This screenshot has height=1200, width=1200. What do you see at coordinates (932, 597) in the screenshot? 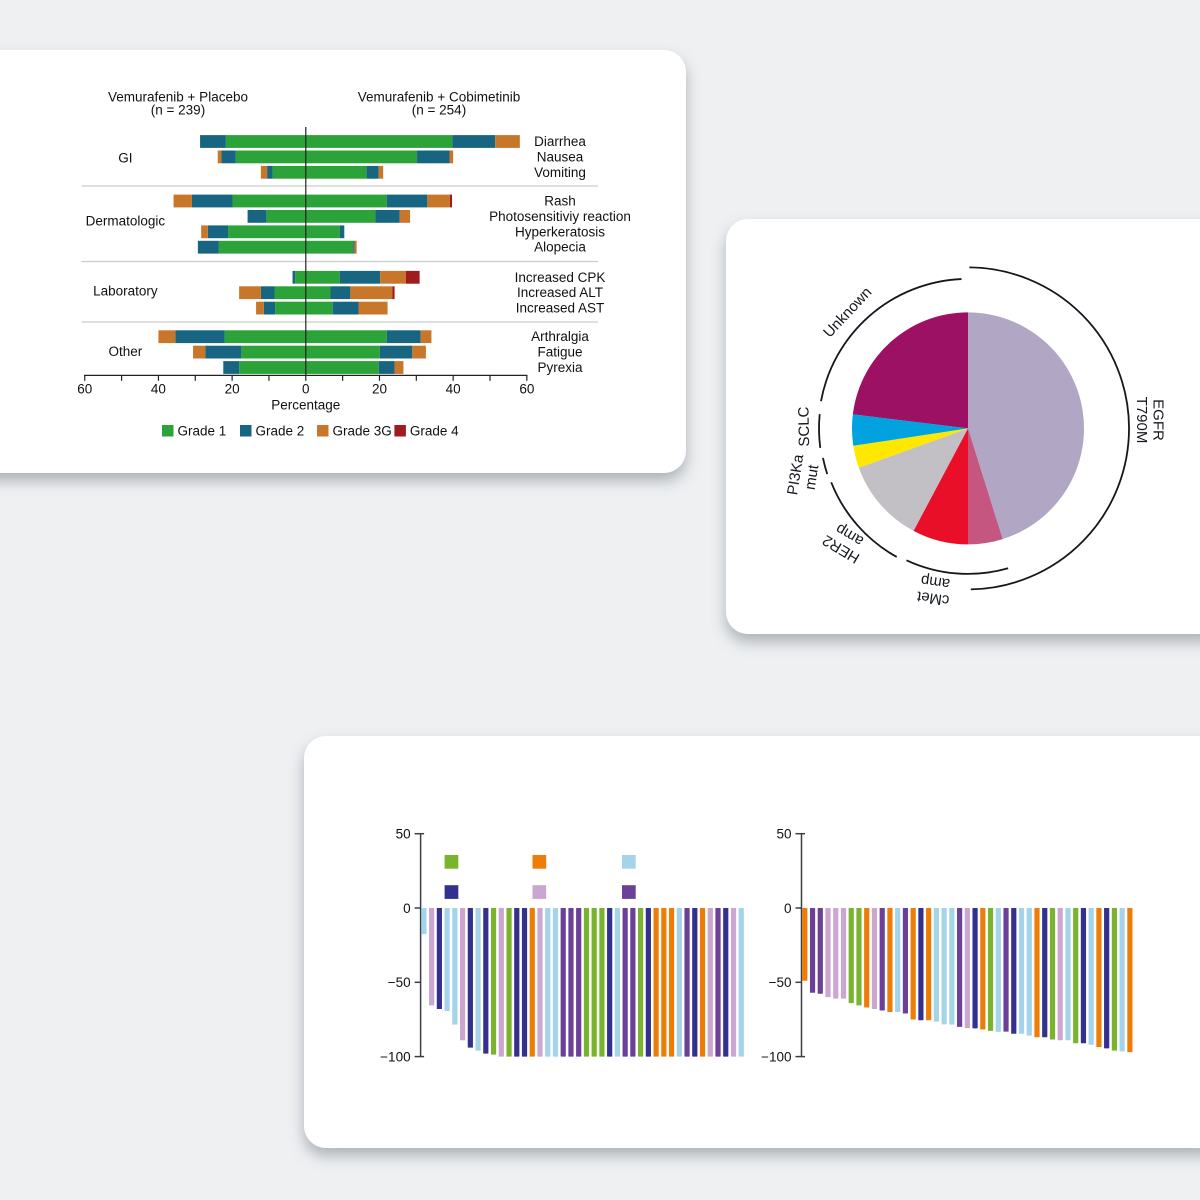
I see `svg-text: cMet` at bounding box center [932, 597].